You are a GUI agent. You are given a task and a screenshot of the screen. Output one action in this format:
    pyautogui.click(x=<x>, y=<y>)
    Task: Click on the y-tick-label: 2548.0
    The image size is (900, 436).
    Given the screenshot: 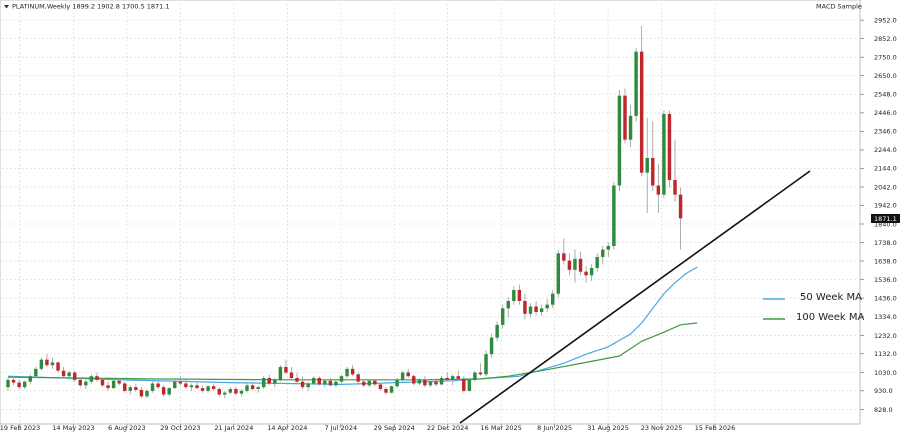 What is the action you would take?
    pyautogui.click(x=885, y=95)
    